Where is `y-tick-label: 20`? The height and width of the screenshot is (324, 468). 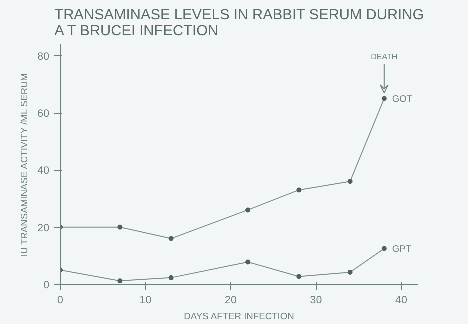 y-tick-label: 20 is located at coordinates (44, 228).